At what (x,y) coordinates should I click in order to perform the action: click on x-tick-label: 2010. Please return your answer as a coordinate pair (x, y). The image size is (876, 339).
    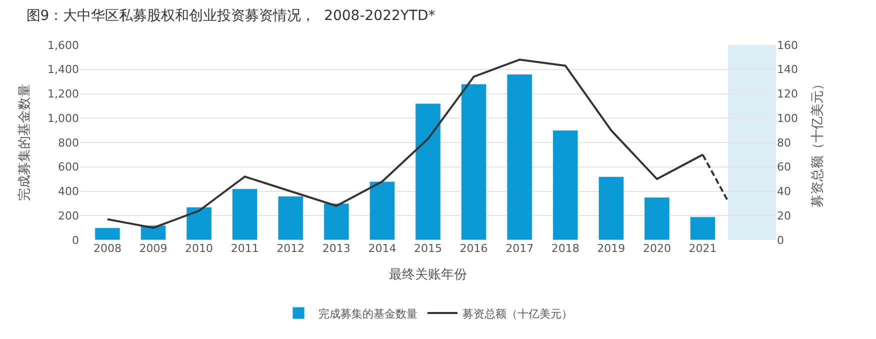
    Looking at the image, I should click on (199, 248).